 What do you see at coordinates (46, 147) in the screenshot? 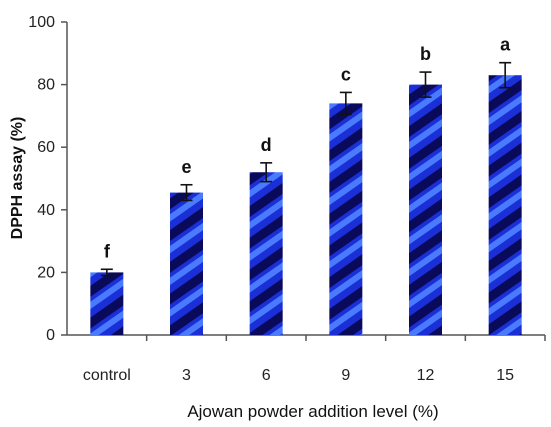
I see `y-tick-label: 60` at bounding box center [46, 147].